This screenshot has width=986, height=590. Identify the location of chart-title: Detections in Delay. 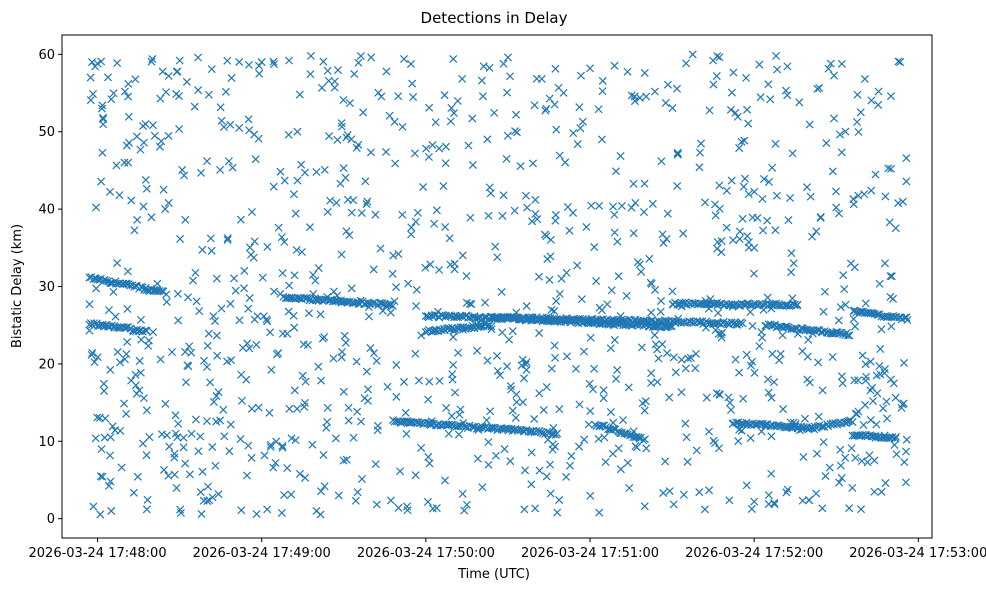
(494, 18).